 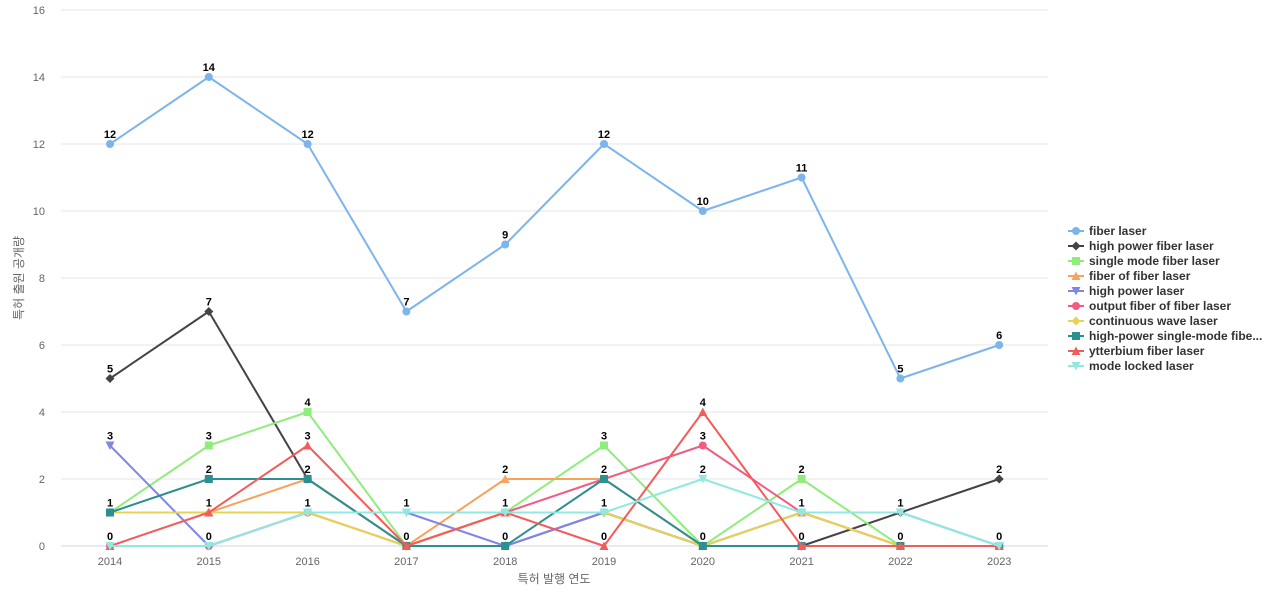 I want to click on legend-item: high power laser, so click(x=1126, y=291).